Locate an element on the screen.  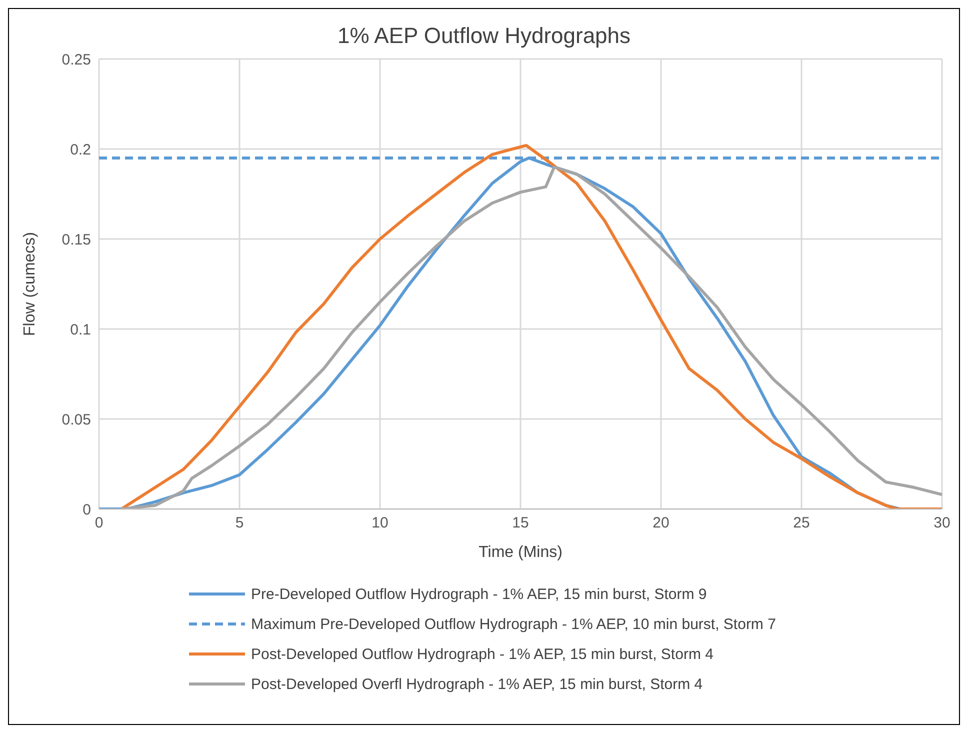
legend-label: Post-Developed Overfl Hydrograph - 1% AEP, 15 min burst, Storm 4 is located at coordinates (477, 684).